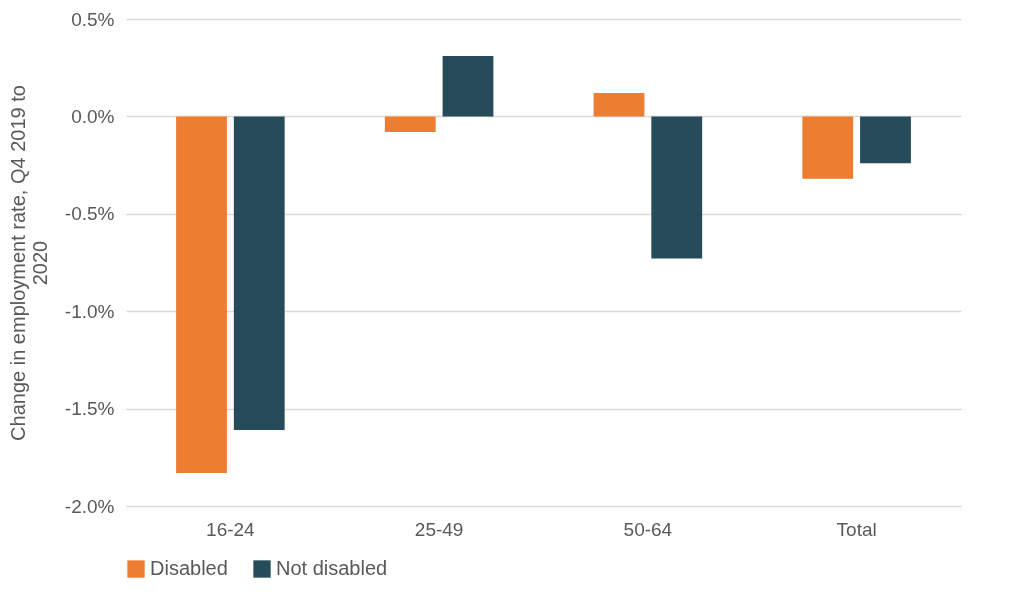 Image resolution: width=1011 pixels, height=614 pixels. Describe the element at coordinates (28, 263) in the screenshot. I see `y-axis-title: Change in employment rate, Q4 2019 to 2020` at that location.